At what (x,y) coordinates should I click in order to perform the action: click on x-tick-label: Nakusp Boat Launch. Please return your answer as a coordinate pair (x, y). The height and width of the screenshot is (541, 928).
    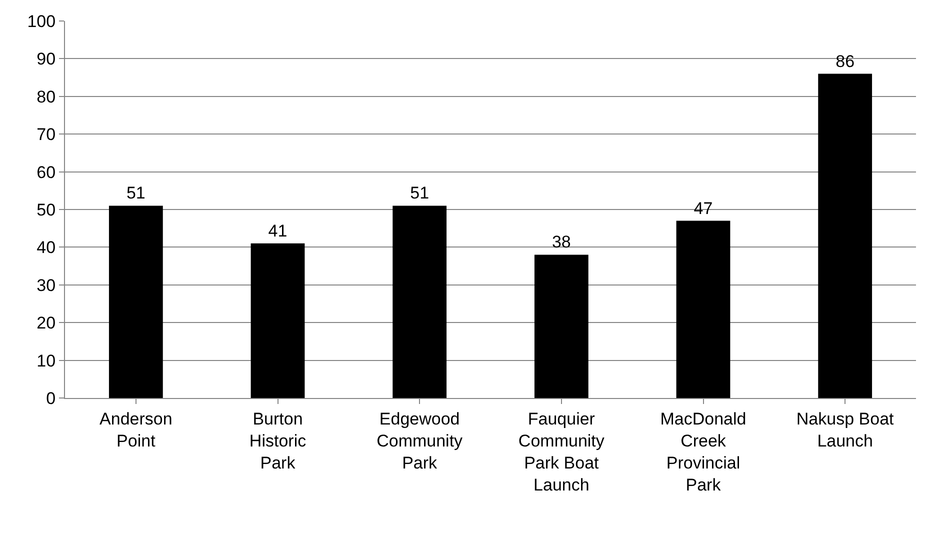
    Looking at the image, I should click on (845, 429).